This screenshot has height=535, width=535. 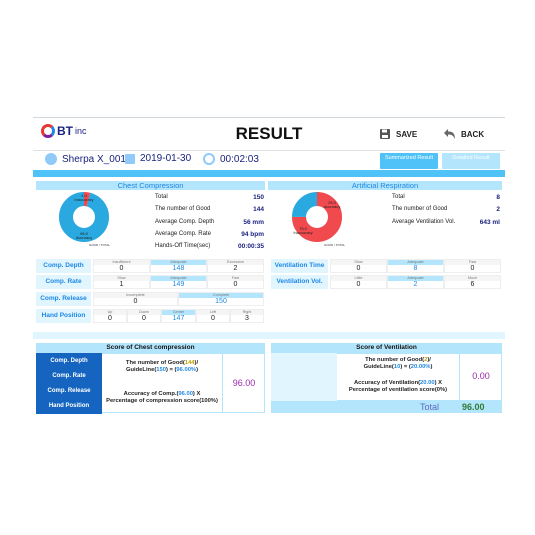 What do you see at coordinates (317, 217) in the screenshot?
I see `ventilation-accuracy-slice` at bounding box center [317, 217].